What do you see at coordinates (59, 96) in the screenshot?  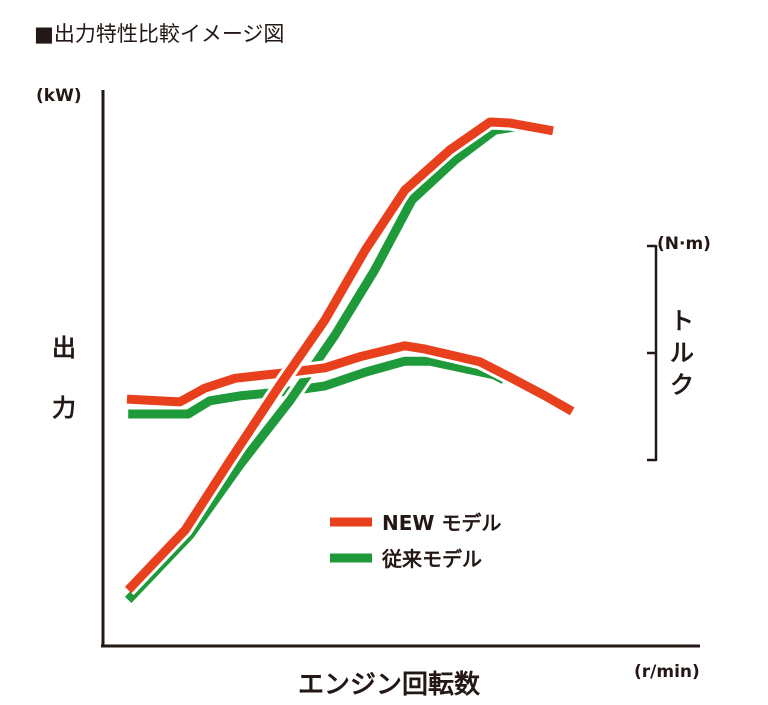 I see `y-axis-unit: (kW)` at bounding box center [59, 96].